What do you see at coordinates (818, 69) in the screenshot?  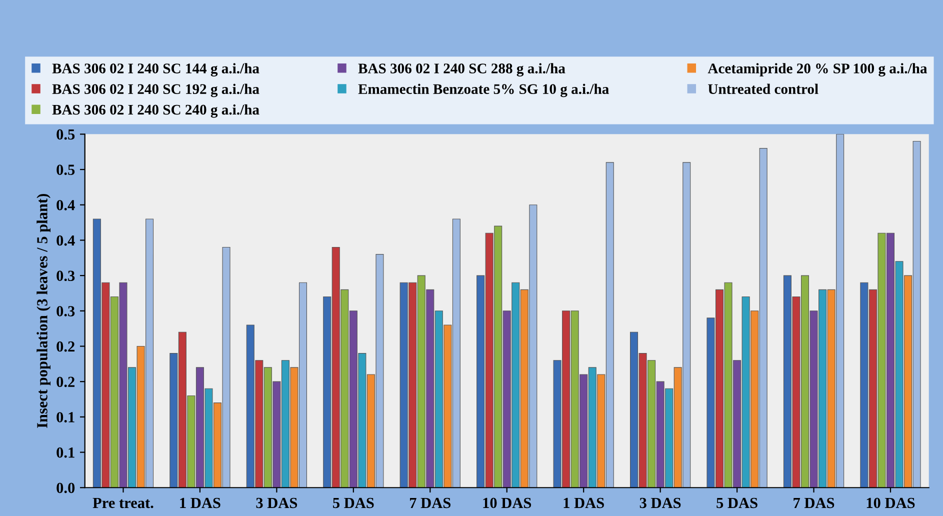 I see `legend-label: Acetamipride 20 % SP 100 g a.i./ha` at bounding box center [818, 69].